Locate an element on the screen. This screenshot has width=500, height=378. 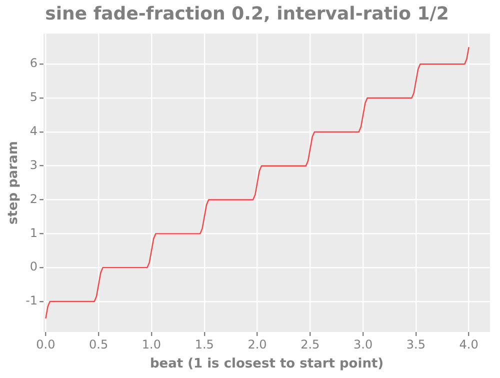
y-tick-label: 5 is located at coordinates (34, 97).